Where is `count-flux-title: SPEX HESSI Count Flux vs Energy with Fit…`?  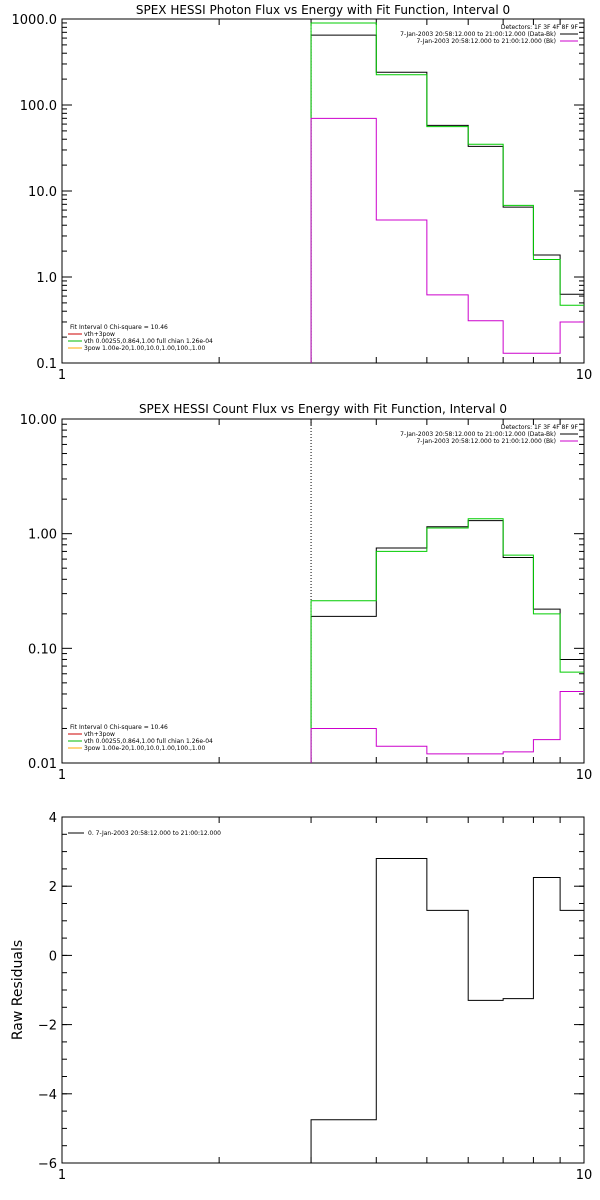
count-flux-title: SPEX HESSI Count Flux vs Energy with Fit… is located at coordinates (323, 409).